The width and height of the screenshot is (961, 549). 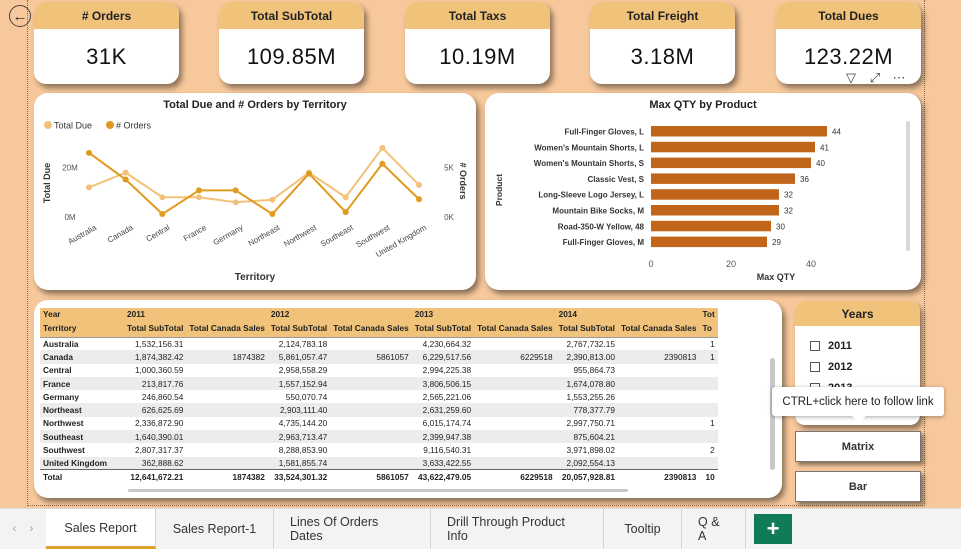 I want to click on value-cell: 6229518, so click(x=515, y=476).